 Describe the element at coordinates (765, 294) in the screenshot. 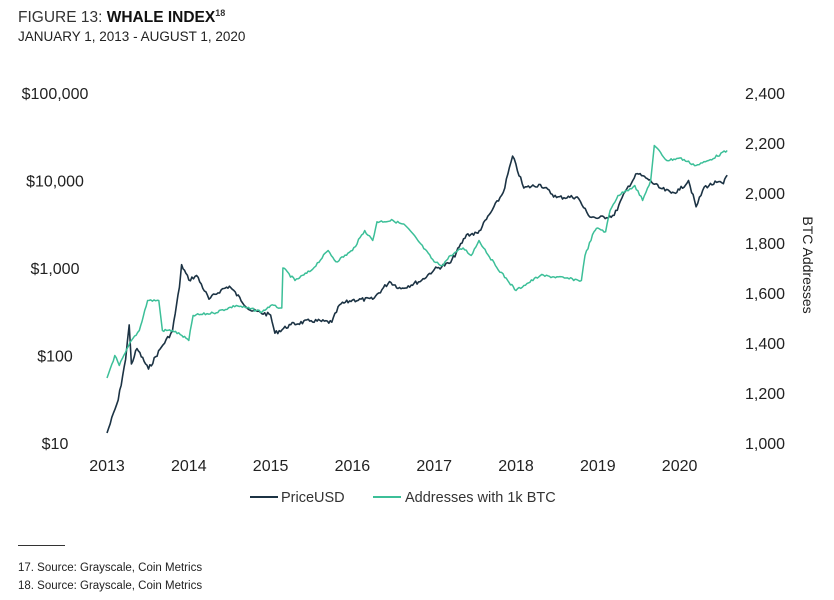

I see `right-tick-label: 1,600` at that location.